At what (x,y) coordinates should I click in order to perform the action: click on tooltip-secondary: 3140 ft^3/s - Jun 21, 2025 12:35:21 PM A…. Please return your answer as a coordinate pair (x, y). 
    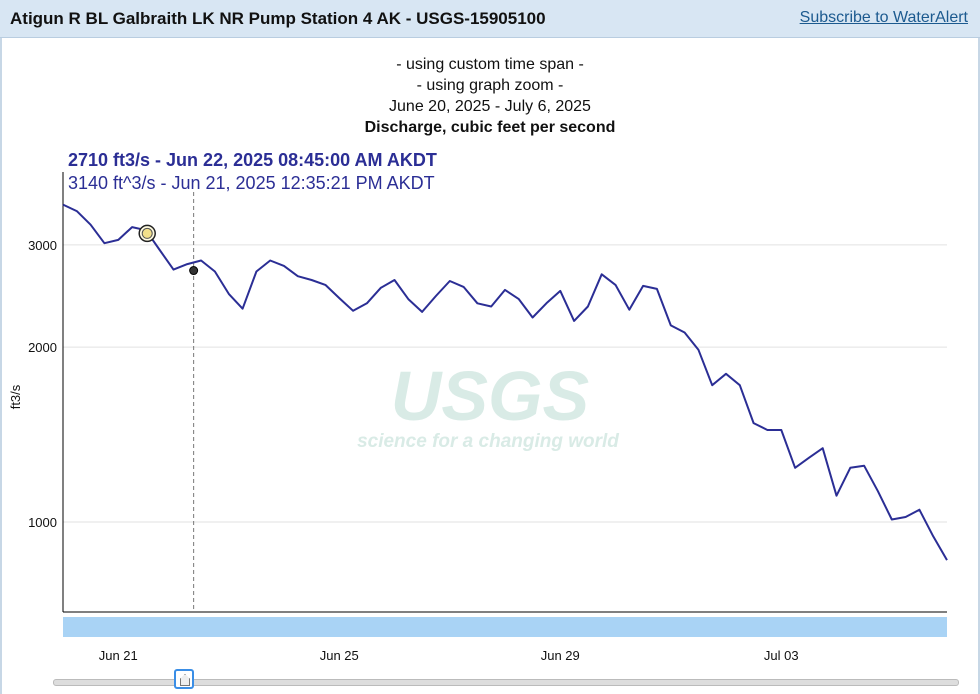
    Looking at the image, I should click on (251, 183).